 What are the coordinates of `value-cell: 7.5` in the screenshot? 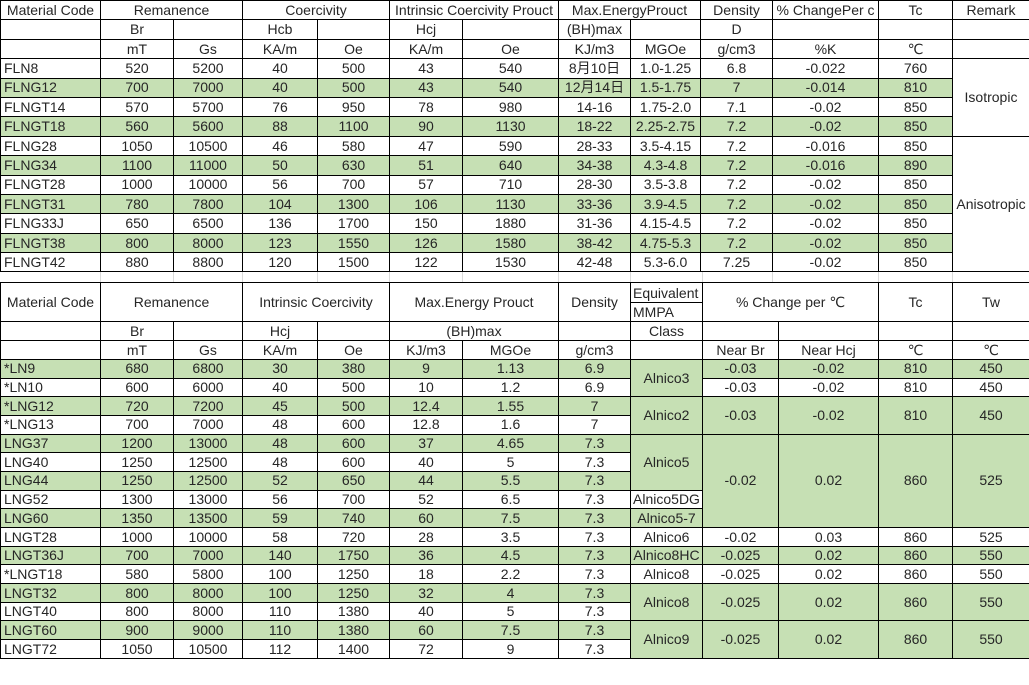 It's located at (510, 518).